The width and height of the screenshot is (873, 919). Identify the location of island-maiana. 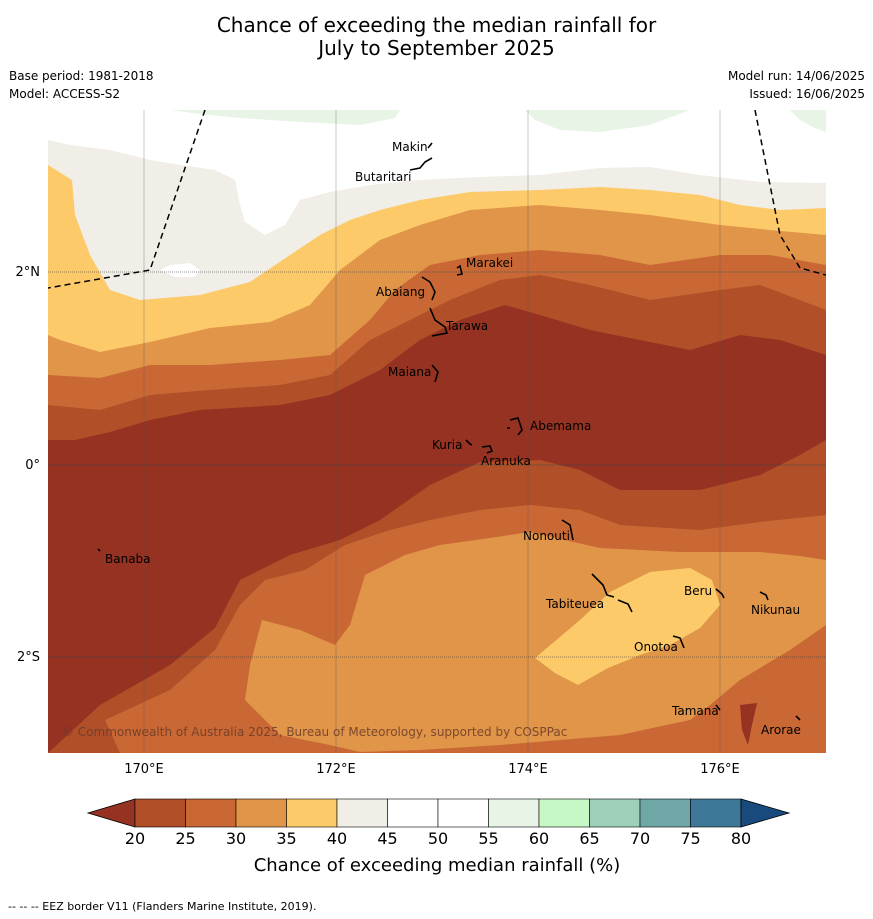
(435, 373).